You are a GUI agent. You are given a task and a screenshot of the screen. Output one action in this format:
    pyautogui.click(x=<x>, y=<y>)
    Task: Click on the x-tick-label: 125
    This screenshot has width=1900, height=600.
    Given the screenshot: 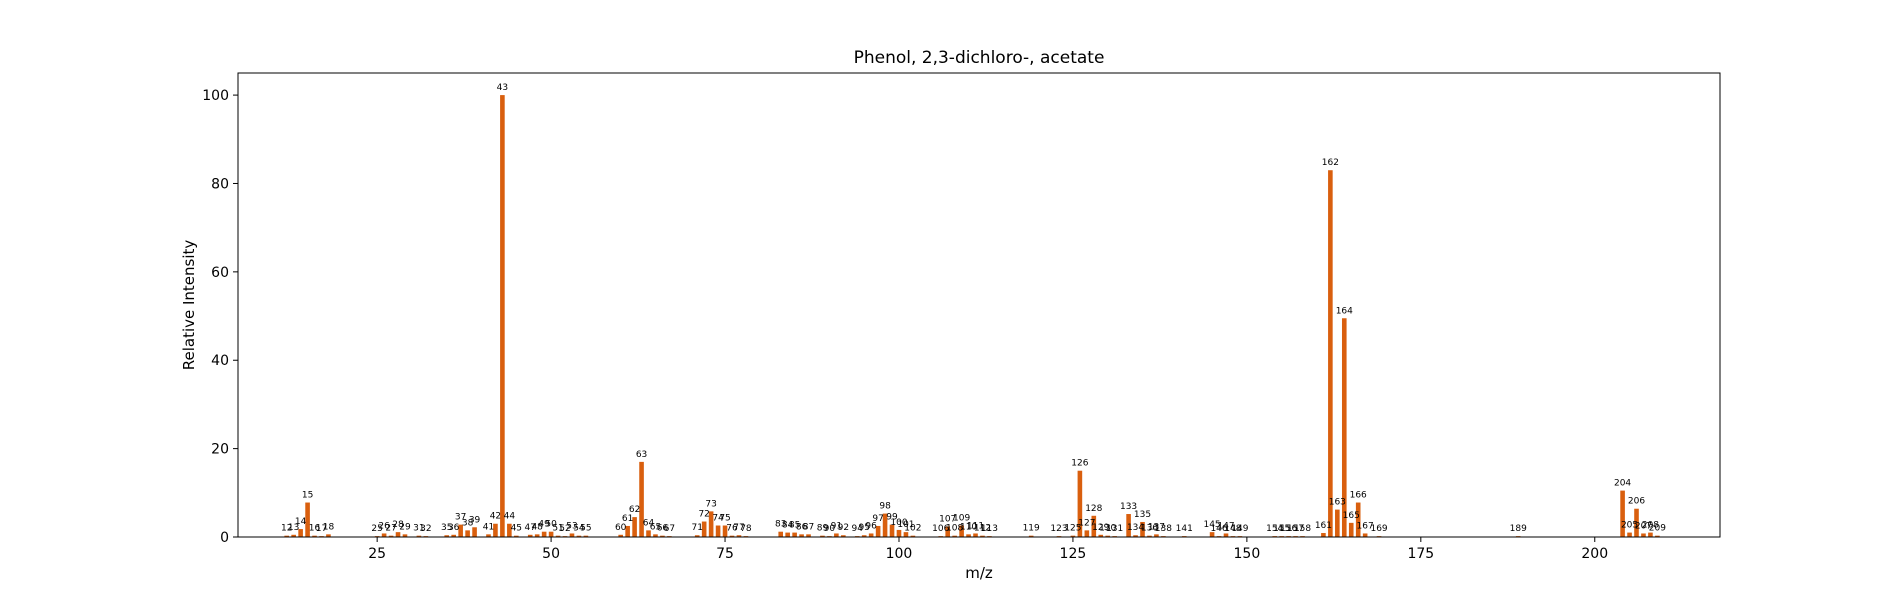 What is the action you would take?
    pyautogui.click(x=1073, y=554)
    